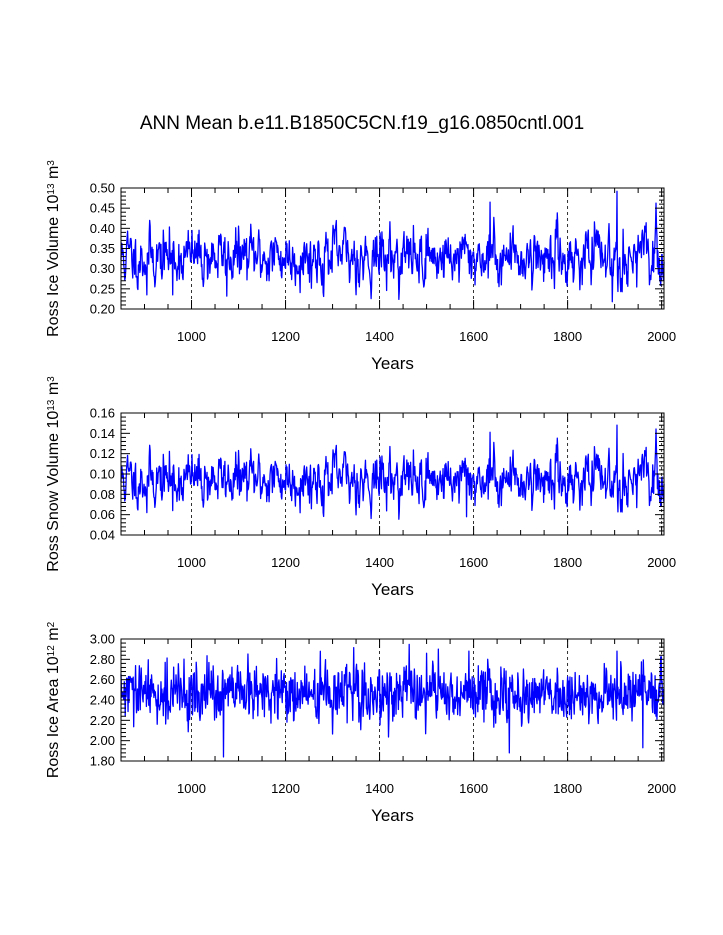  Describe the element at coordinates (102, 535) in the screenshot. I see `y-tick-label: 0.04` at that location.